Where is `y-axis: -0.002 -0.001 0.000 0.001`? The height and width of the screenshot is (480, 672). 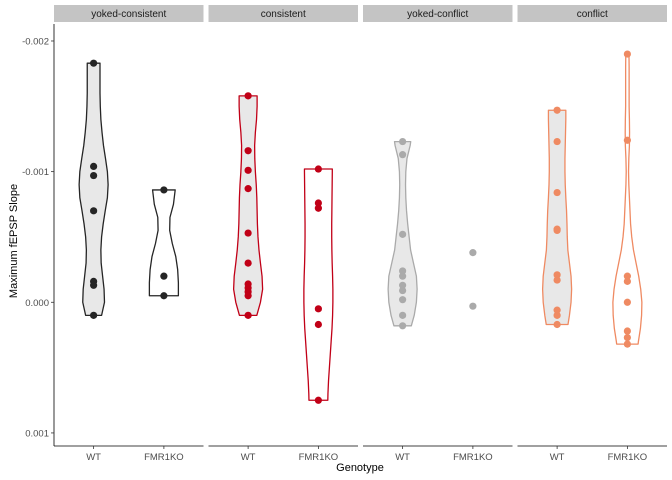 y-axis: -0.002 -0.001 0.000 0.001 is located at coordinates (38, 235).